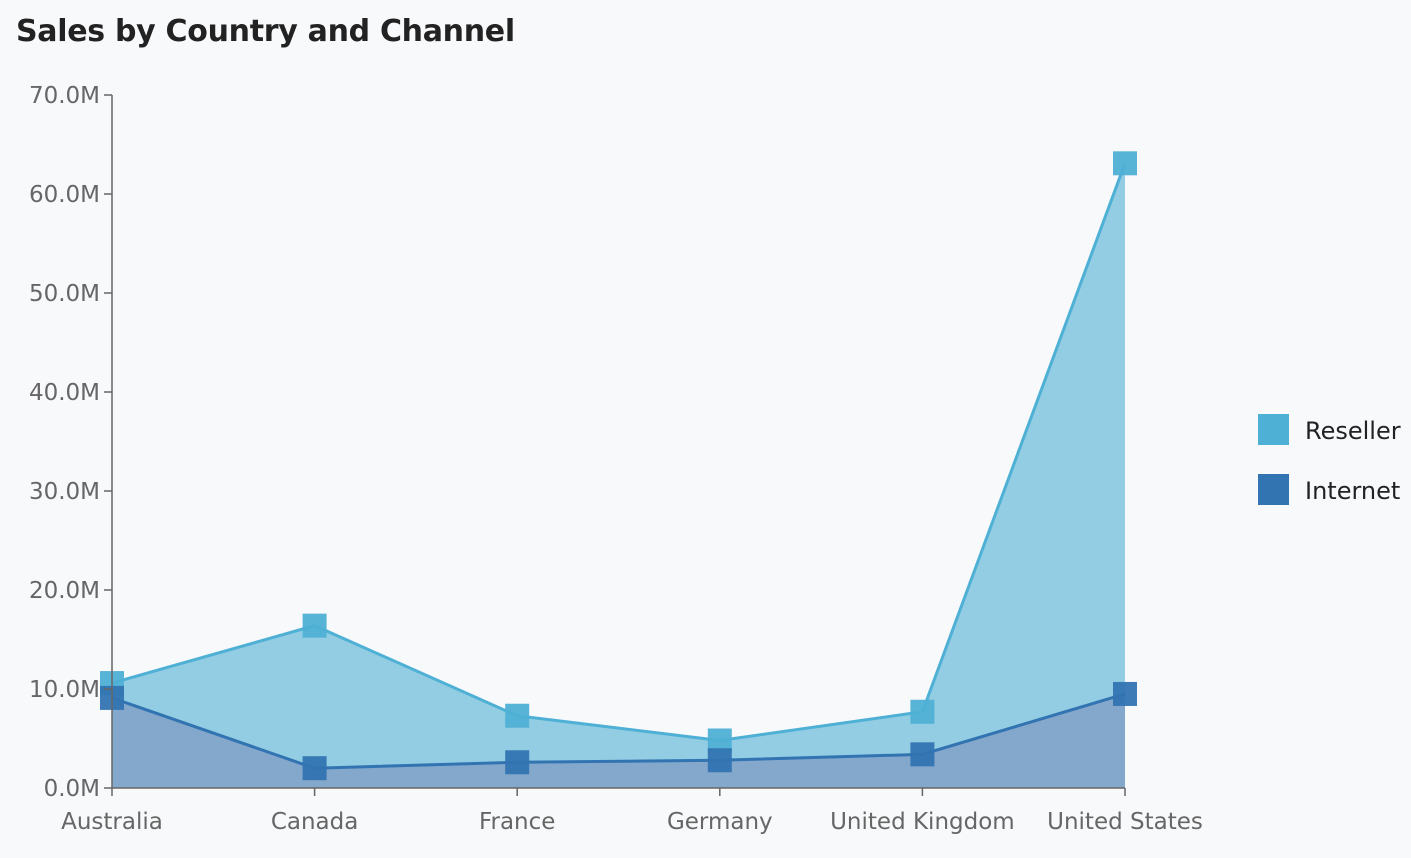 This screenshot has height=858, width=1411. Describe the element at coordinates (64, 294) in the screenshot. I see `y-tick-label: 50.0M` at that location.